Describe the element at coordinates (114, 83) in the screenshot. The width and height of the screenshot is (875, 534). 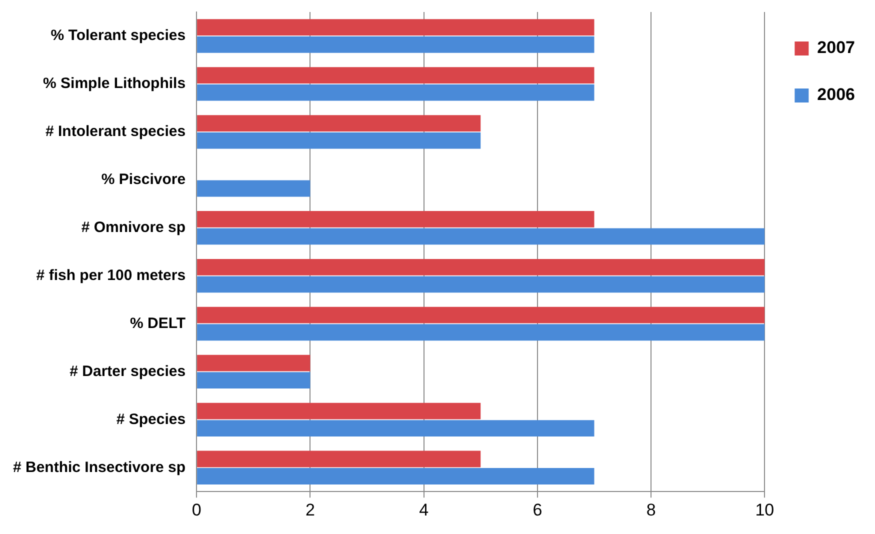
I see `y-tick-label: % Simple Lithophils` at that location.